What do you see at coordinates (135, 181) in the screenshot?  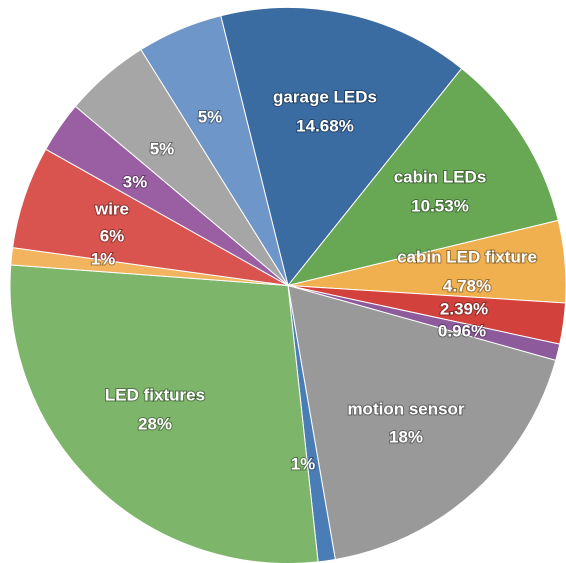 I see `value-label: 3%` at bounding box center [135, 181].